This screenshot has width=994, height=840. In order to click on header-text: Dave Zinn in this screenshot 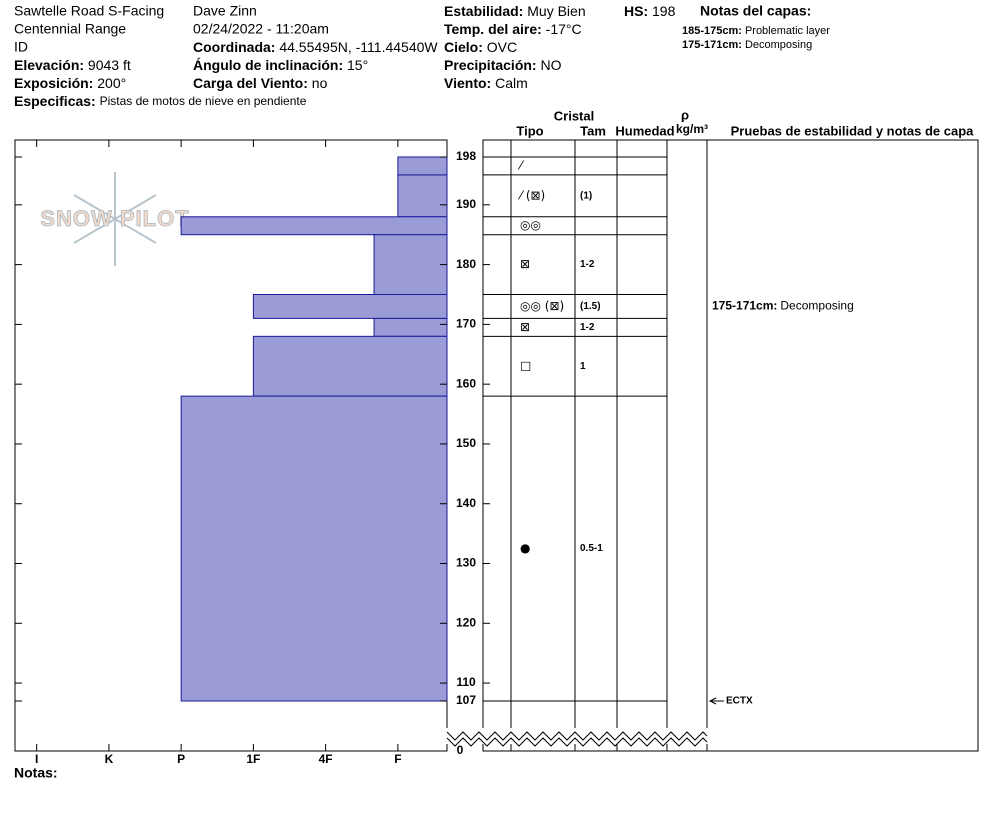, I will do `click(225, 11)`.